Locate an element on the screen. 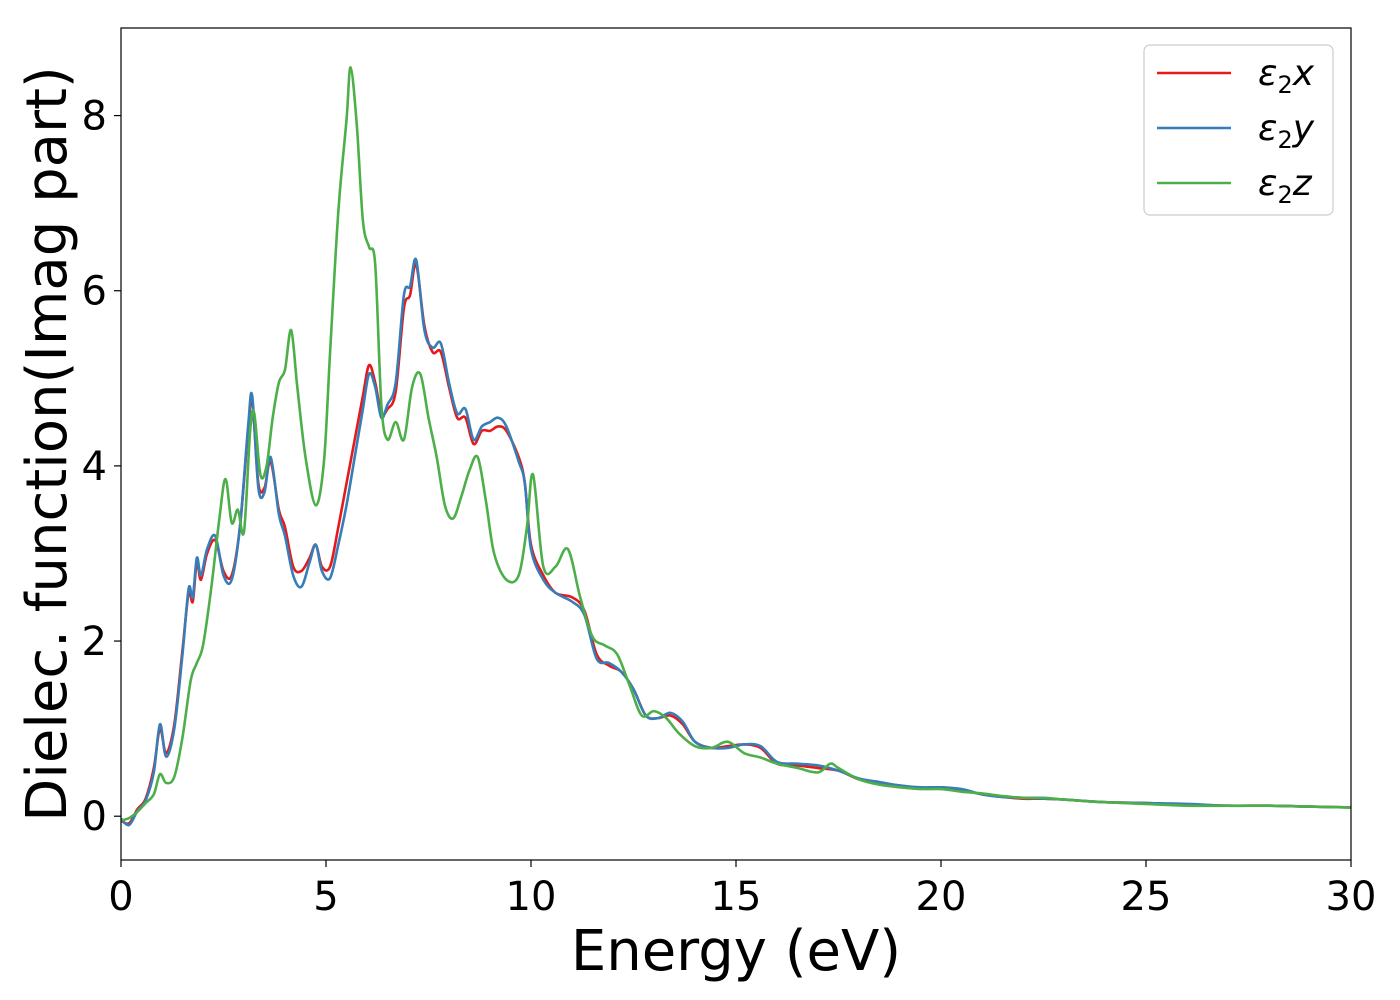 The image size is (1400, 1000). x-tick-label: 30 is located at coordinates (1351, 897).